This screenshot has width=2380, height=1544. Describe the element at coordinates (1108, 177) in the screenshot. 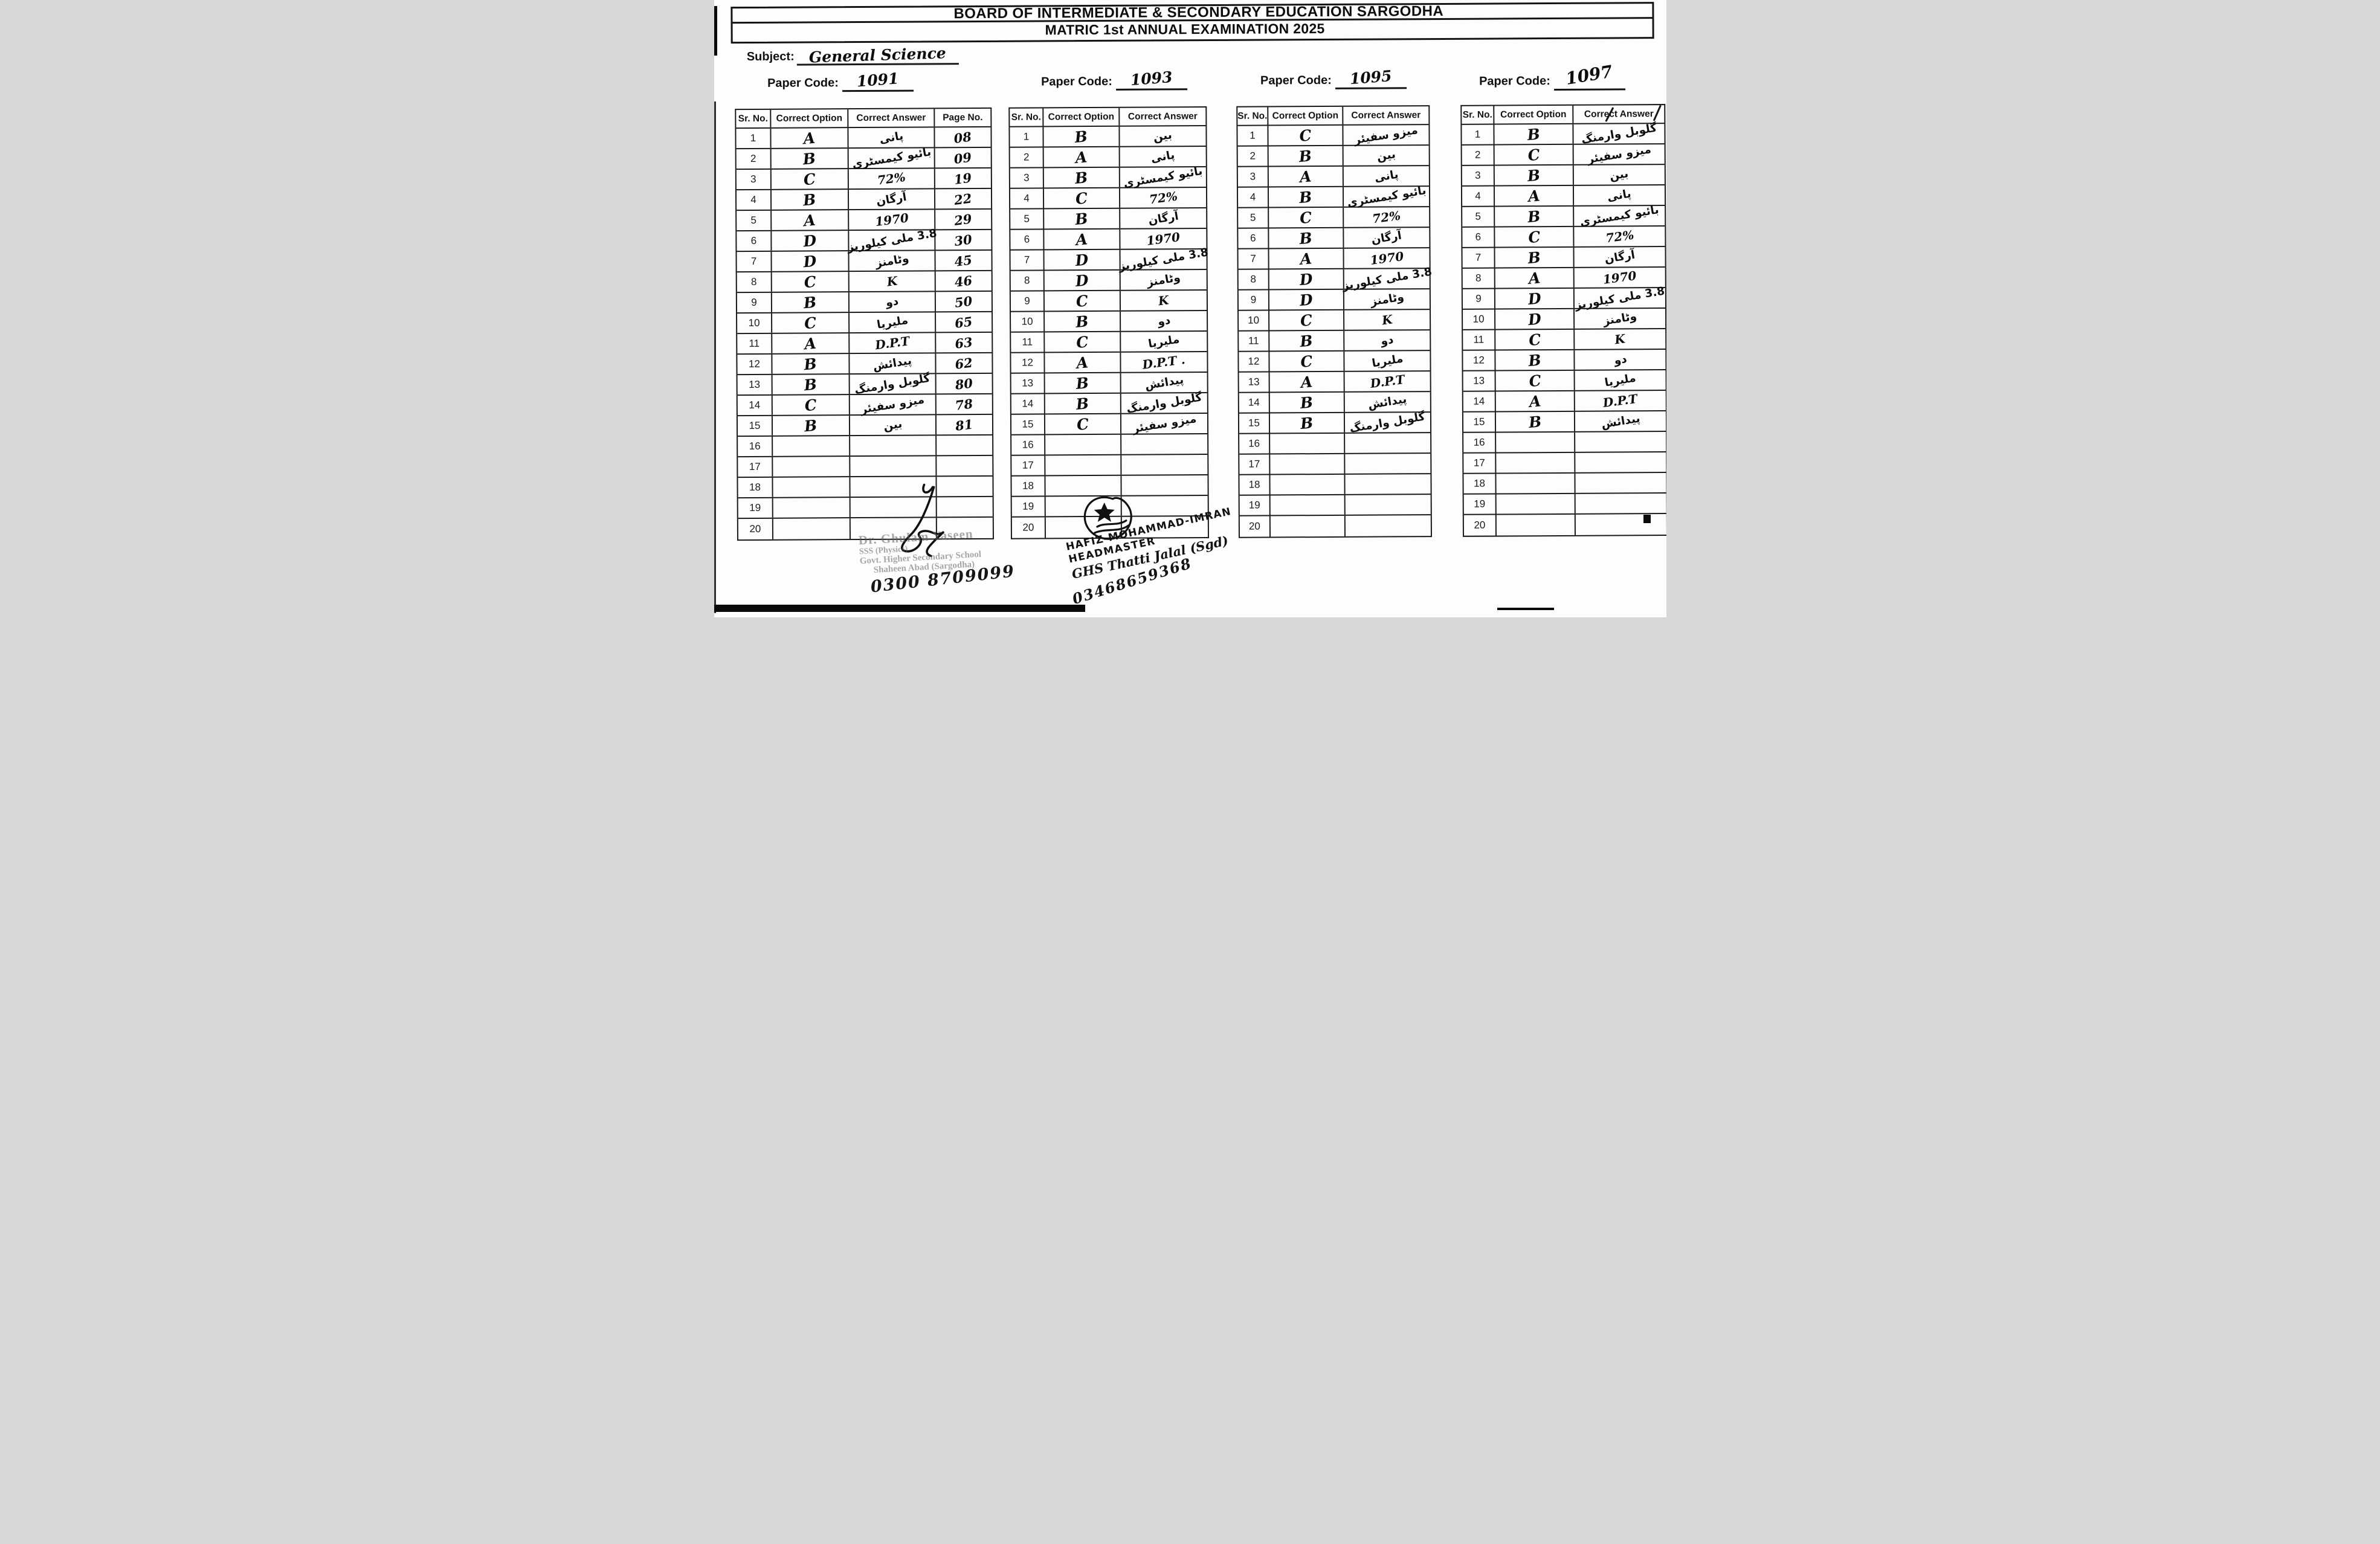

I see `table-row: 3 B بائیو کیمسٹری` at that location.